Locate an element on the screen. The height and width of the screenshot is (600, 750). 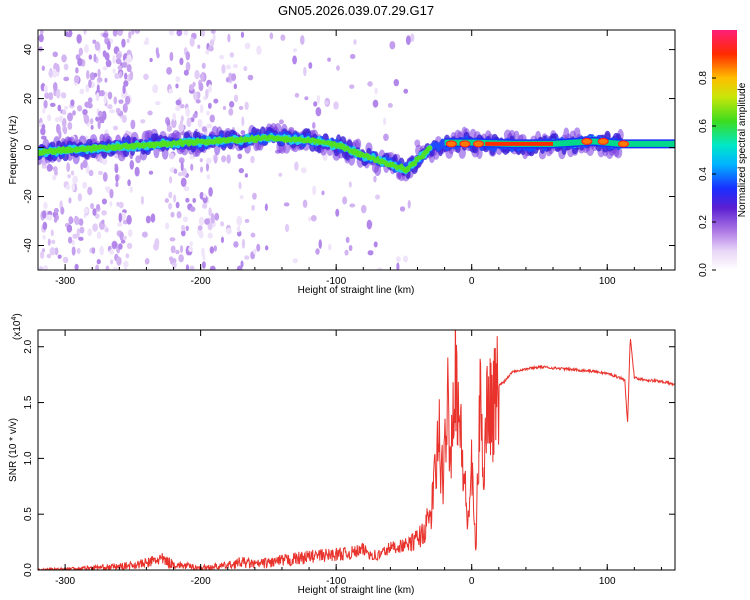
colorbar-tick-label: 0.4 is located at coordinates (703, 174).